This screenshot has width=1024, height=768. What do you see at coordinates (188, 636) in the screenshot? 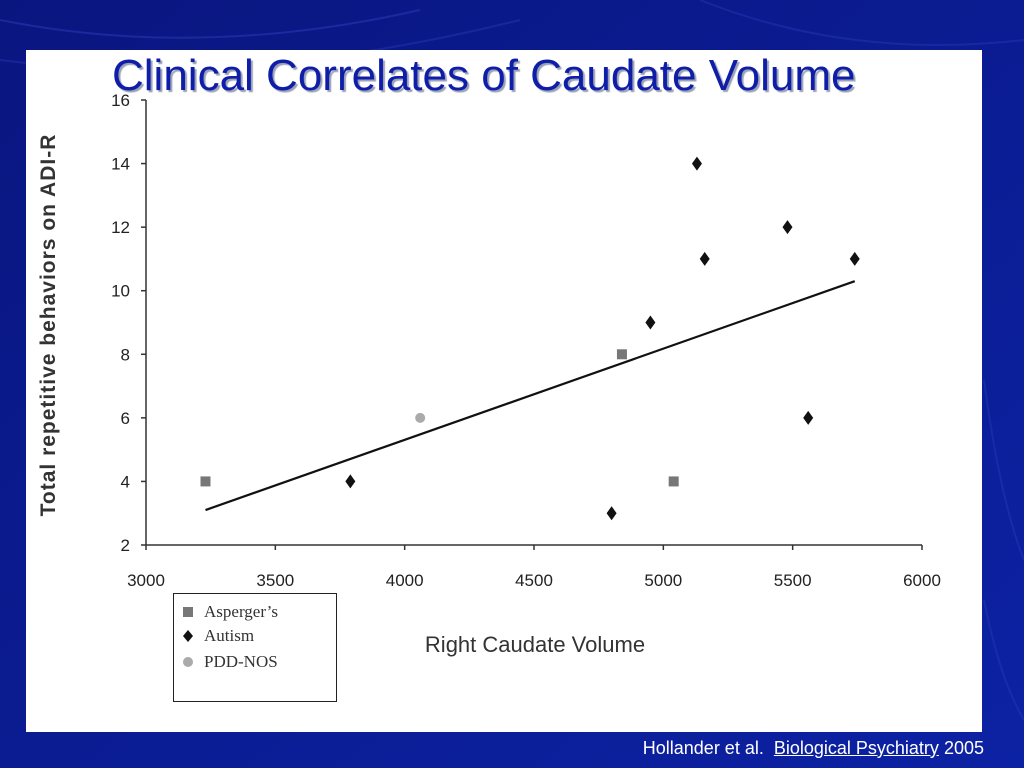
I see `diamond-marker-icon` at bounding box center [188, 636].